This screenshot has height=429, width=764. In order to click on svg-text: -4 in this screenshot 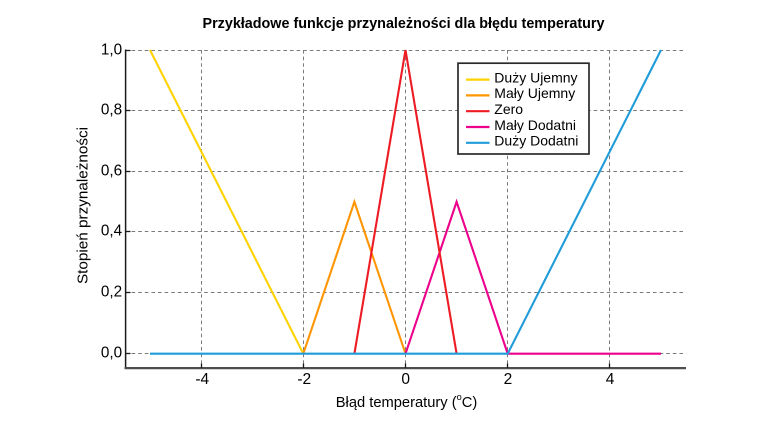, I will do `click(202, 379)`.